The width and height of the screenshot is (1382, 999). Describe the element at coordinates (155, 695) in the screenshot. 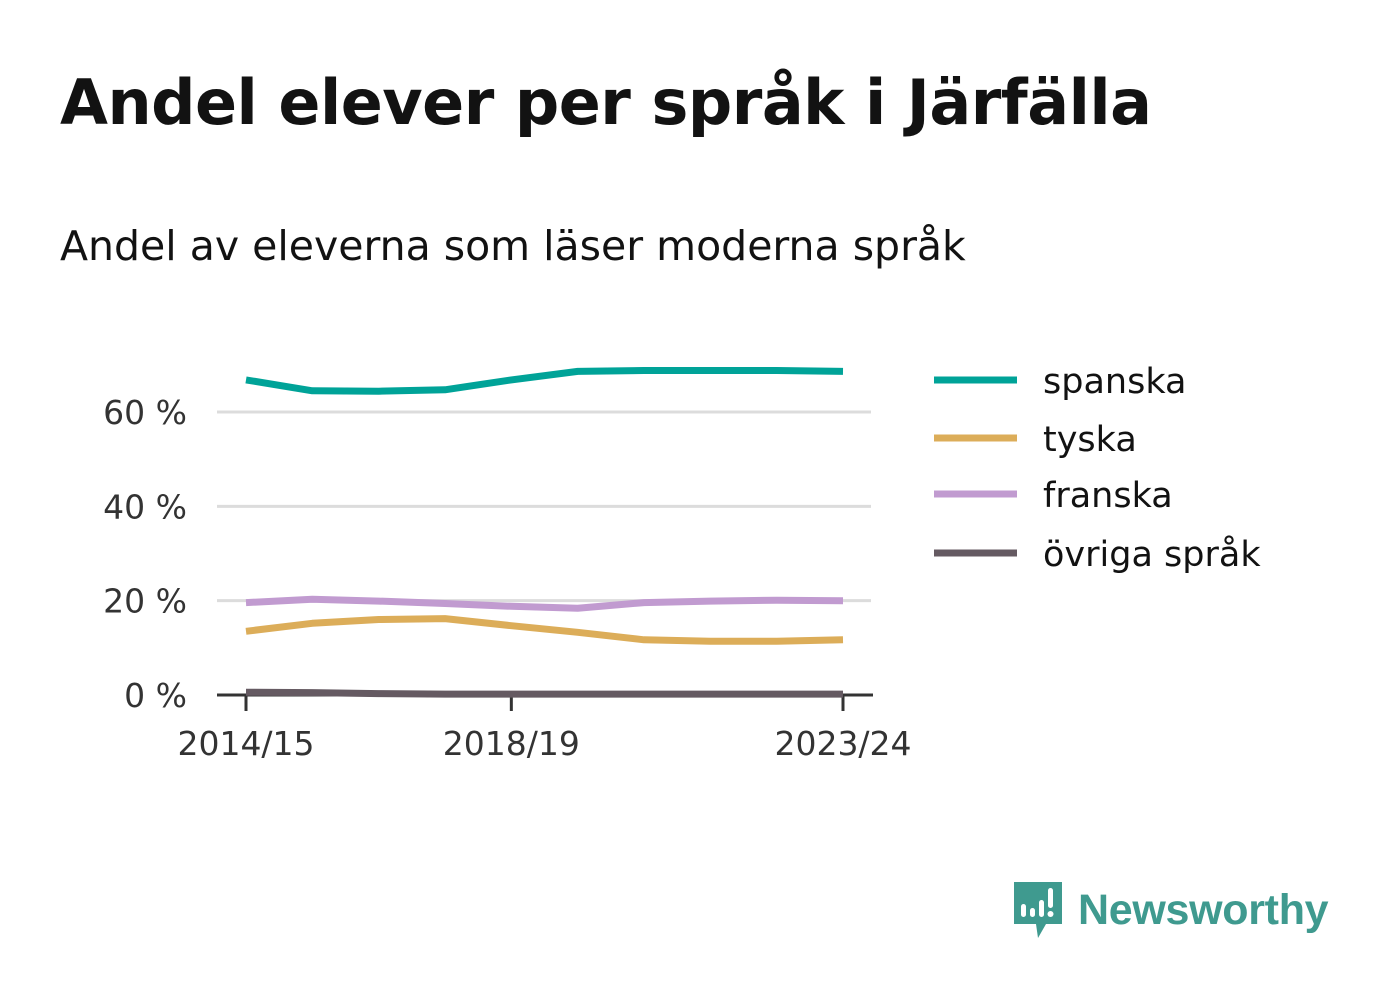

I see `y-tick-label: 0 %` at that location.